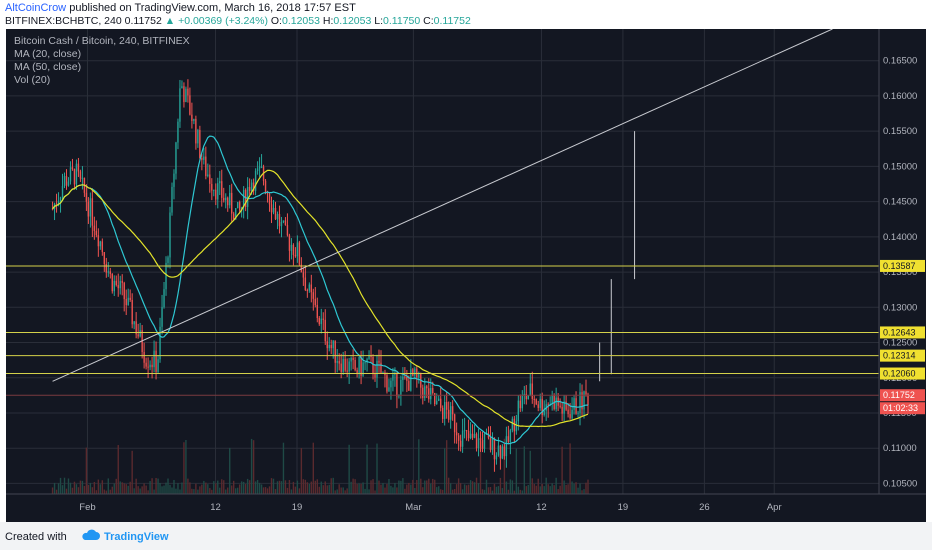 The image size is (932, 550). Describe the element at coordinates (899, 356) in the screenshot. I see `level-tag: 0.12314` at that location.